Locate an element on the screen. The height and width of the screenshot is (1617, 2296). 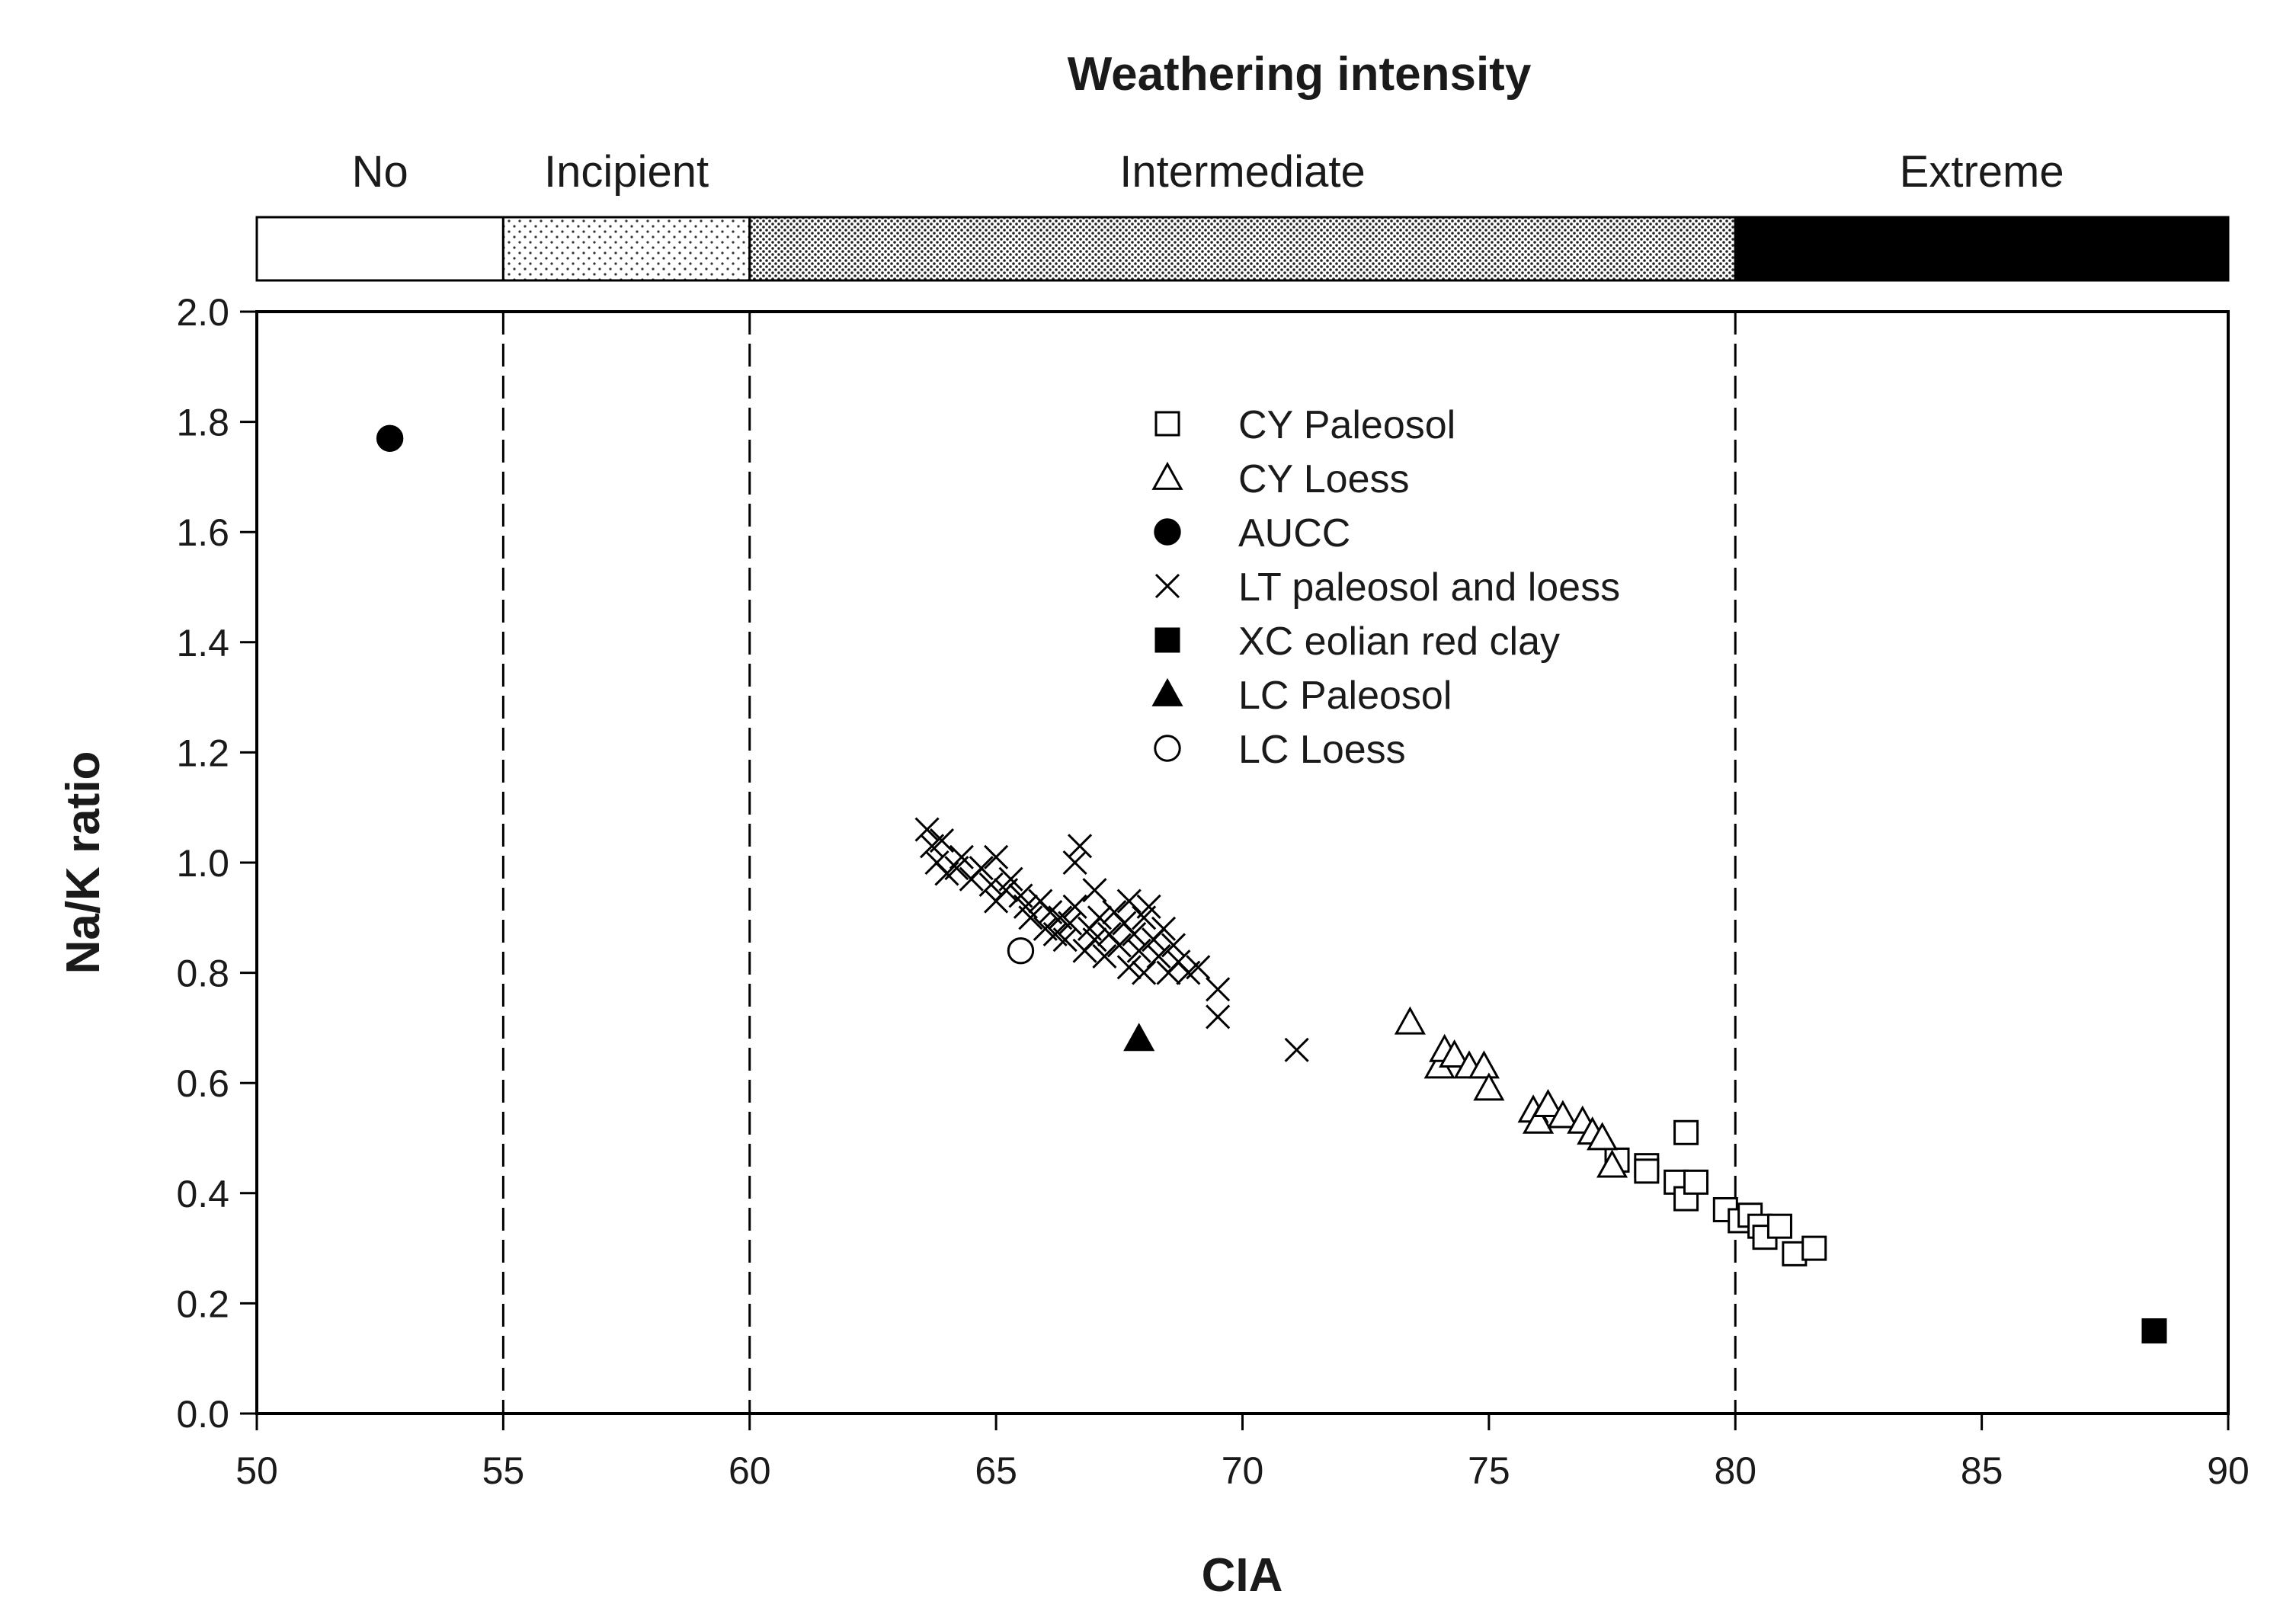
legend-label-xc-eolian-red-clay: XC eolian red clay is located at coordinates (1399, 642).